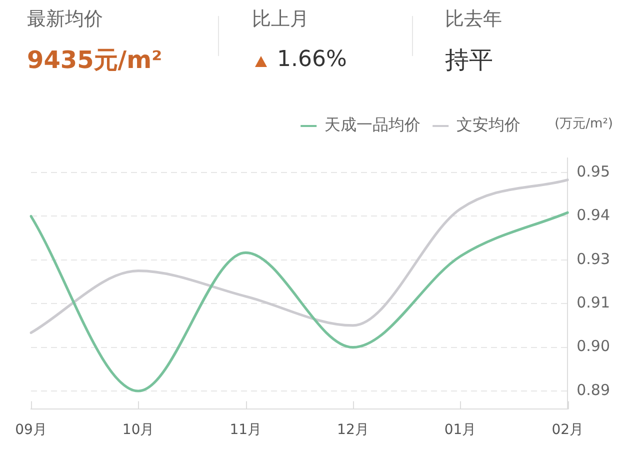 This screenshot has height=452, width=640. What do you see at coordinates (593, 303) in the screenshot?
I see `y-tick-label: 0.91` at bounding box center [593, 303].